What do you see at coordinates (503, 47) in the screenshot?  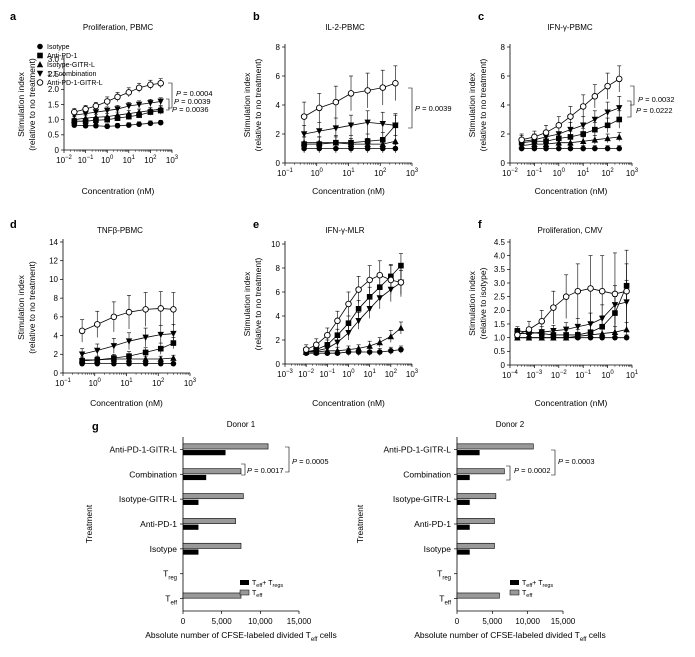 I see `y-tick-label: 8` at bounding box center [503, 47].